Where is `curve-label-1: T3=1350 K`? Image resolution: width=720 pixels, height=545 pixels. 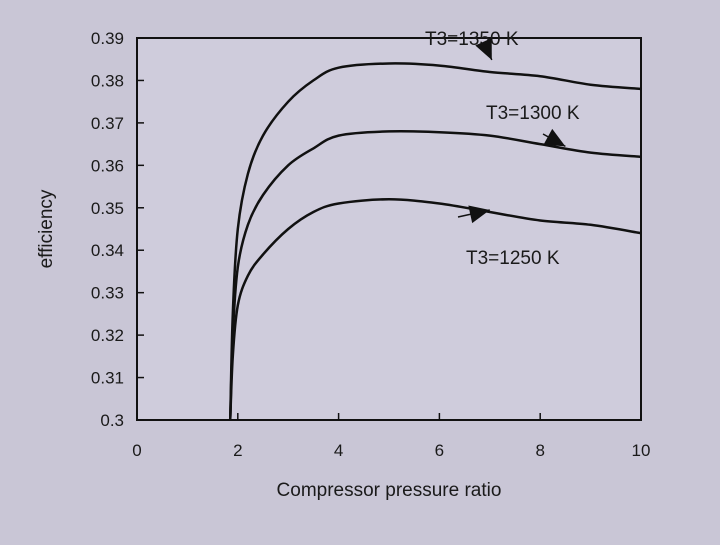
curve-label-1: T3=1350 K is located at coordinates (472, 39).